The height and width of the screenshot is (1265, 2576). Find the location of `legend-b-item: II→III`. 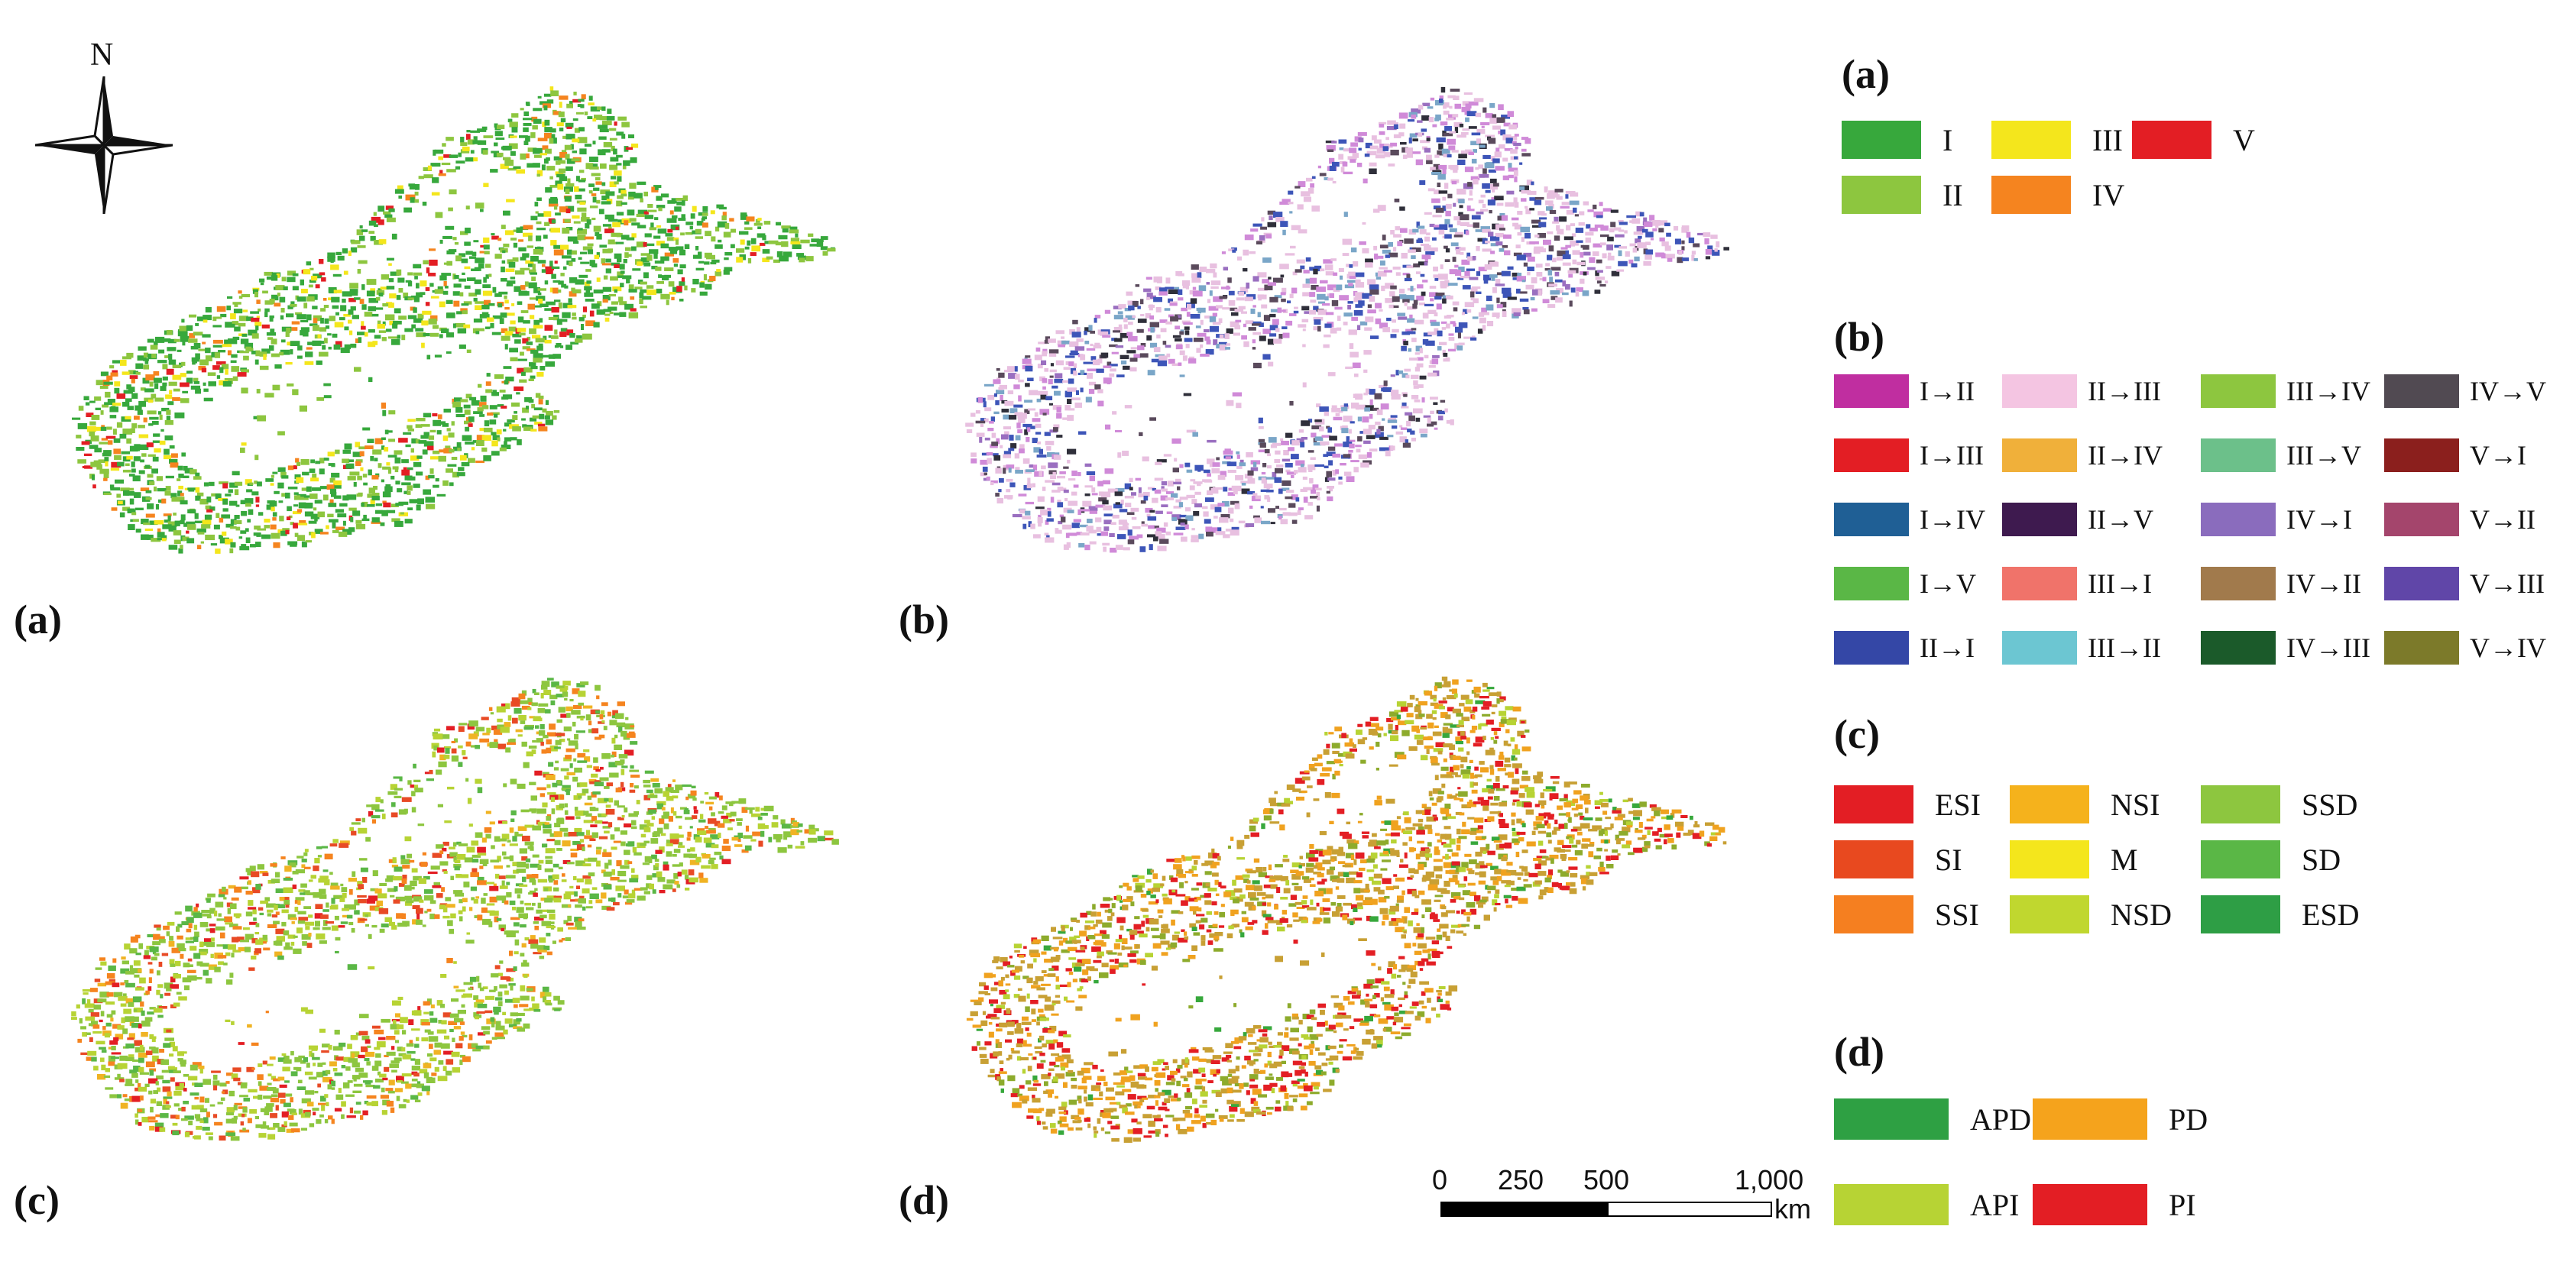

legend-b-item: II→III is located at coordinates (2081, 391).